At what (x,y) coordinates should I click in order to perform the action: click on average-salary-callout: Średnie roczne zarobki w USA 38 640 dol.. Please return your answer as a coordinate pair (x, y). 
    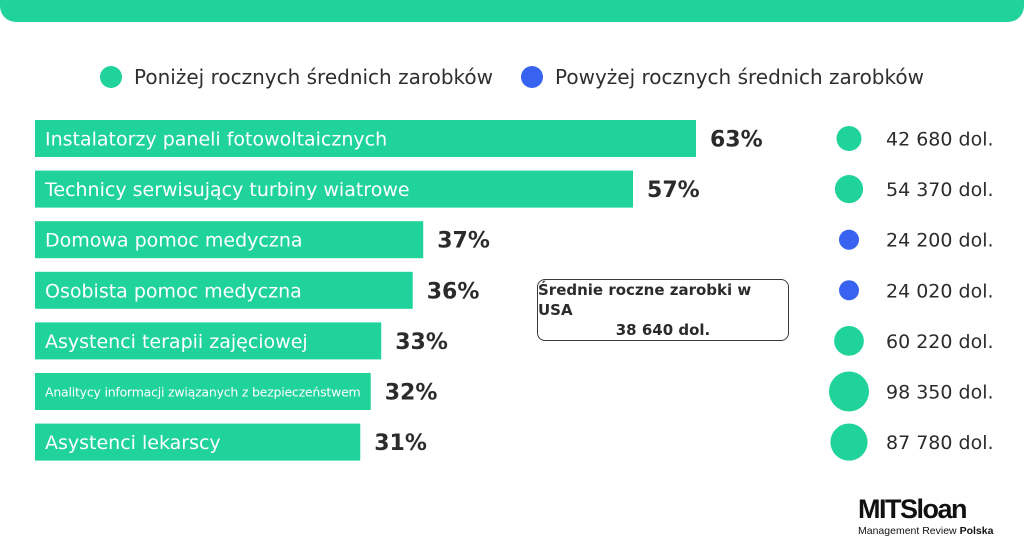
    Looking at the image, I should click on (663, 310).